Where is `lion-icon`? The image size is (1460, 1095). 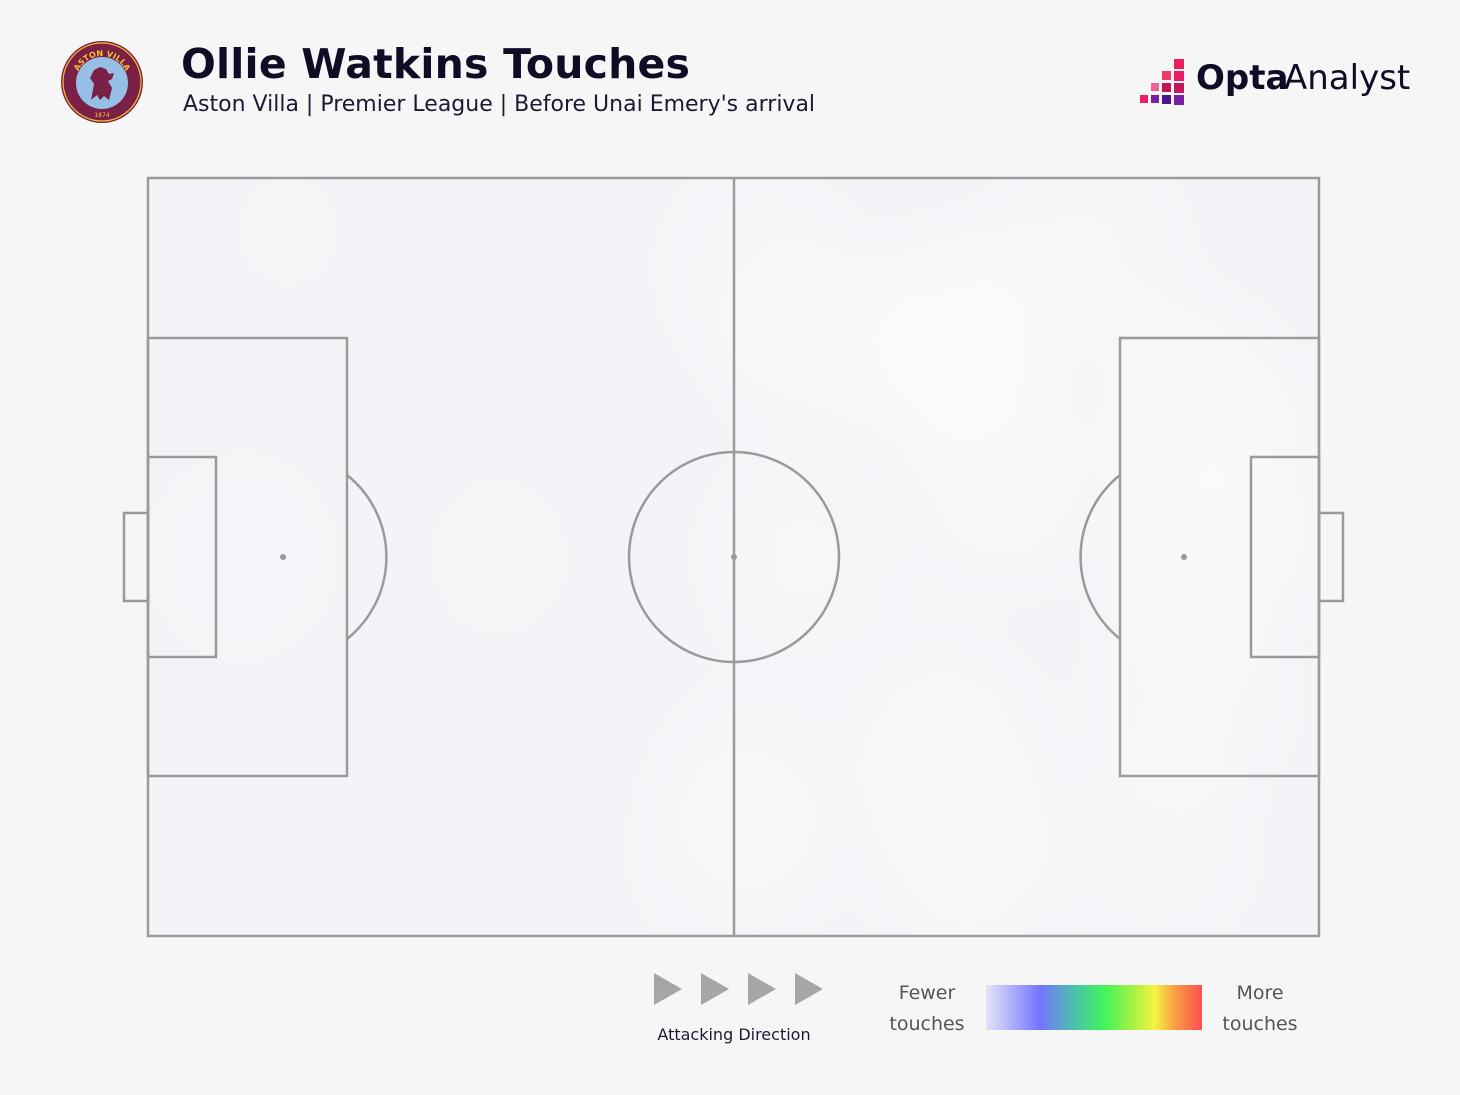
lion-icon is located at coordinates (102, 83).